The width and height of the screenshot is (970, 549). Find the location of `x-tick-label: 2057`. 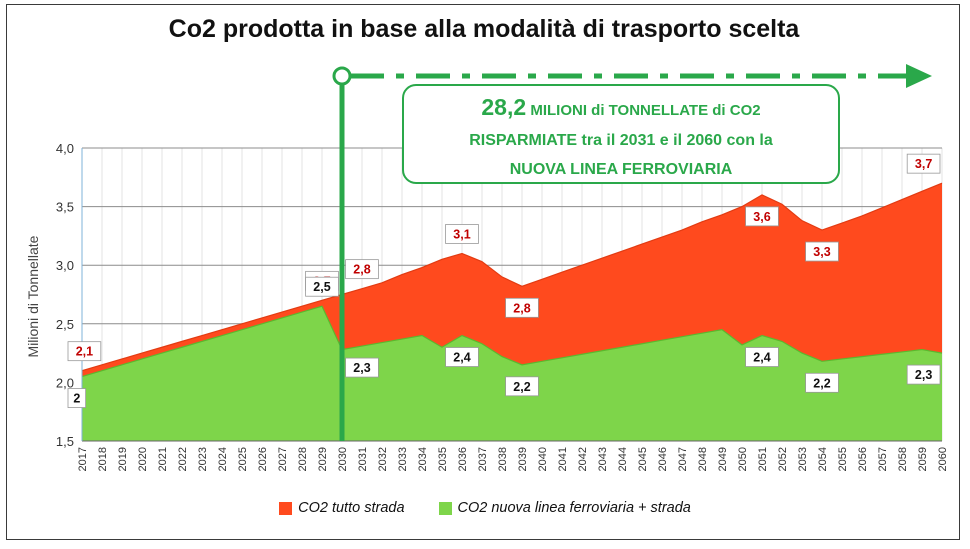

x-tick-label: 2057 is located at coordinates (883, 459).